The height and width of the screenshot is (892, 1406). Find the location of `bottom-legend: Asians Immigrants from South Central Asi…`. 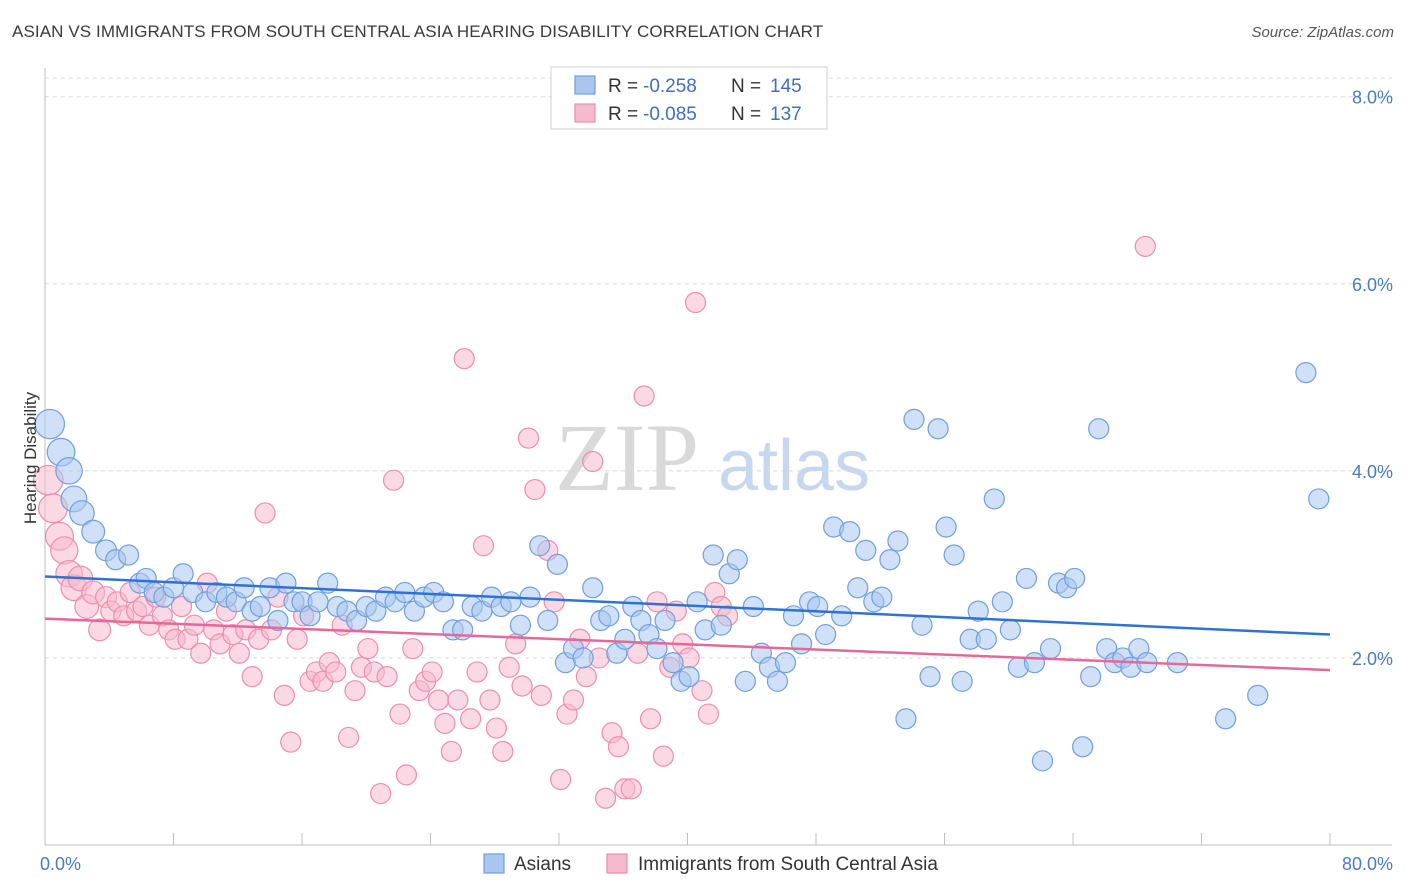

bottom-legend: Asians Immigrants from South Central Asi… is located at coordinates (710, 864).